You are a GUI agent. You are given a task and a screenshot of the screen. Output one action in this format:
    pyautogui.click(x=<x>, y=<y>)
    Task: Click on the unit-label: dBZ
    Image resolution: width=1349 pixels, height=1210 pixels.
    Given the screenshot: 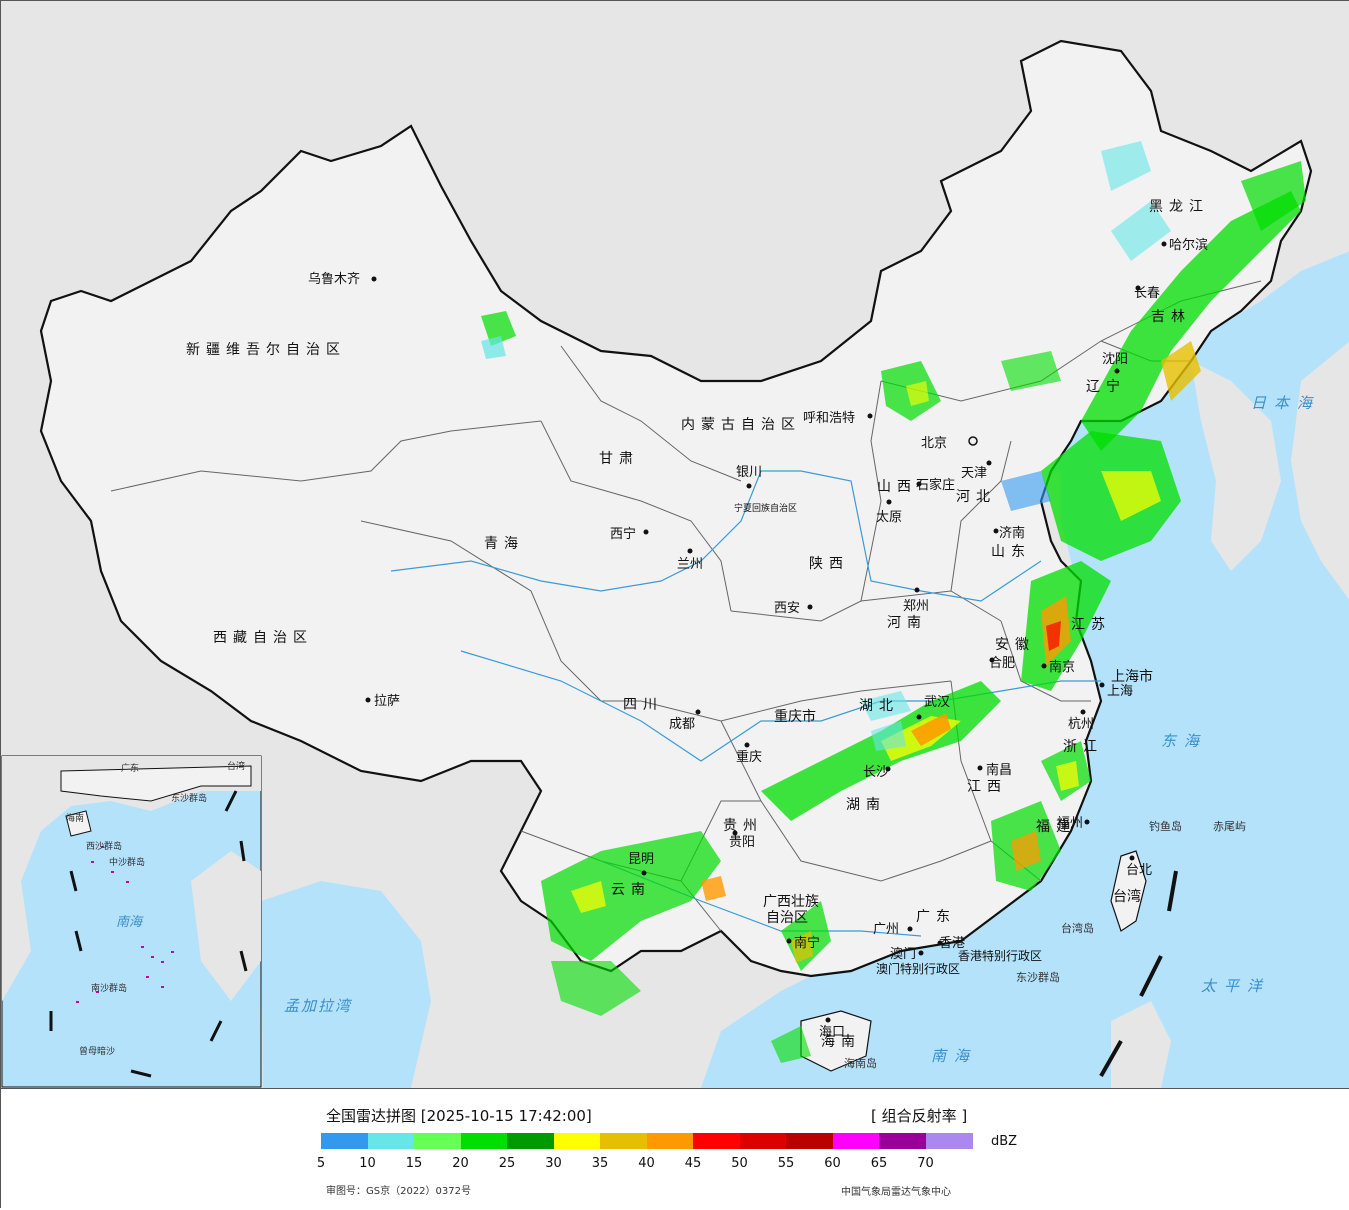 What is the action you would take?
    pyautogui.click(x=1004, y=1141)
    